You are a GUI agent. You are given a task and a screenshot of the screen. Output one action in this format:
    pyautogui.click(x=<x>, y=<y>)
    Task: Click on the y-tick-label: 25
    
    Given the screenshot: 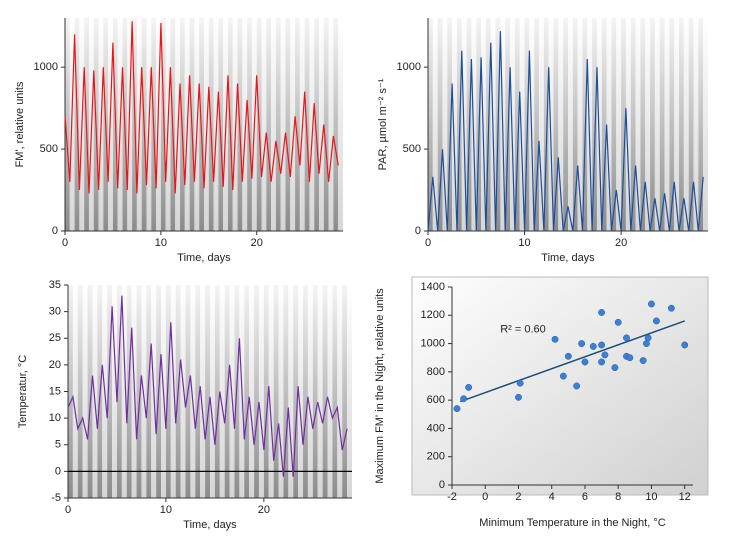 What is the action you would take?
    pyautogui.click(x=55, y=338)
    